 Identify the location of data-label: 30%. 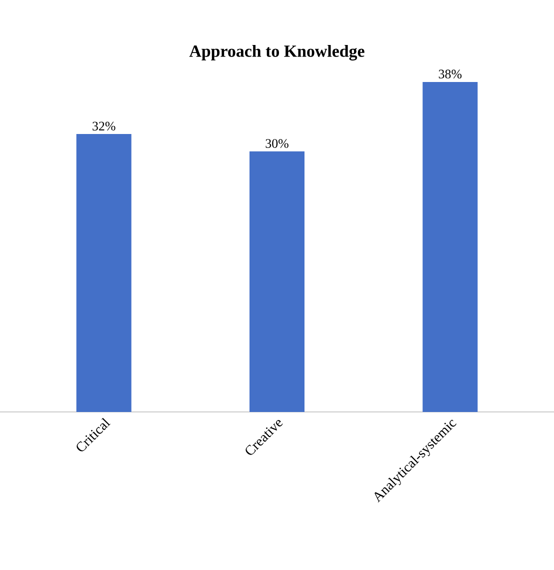
(277, 143).